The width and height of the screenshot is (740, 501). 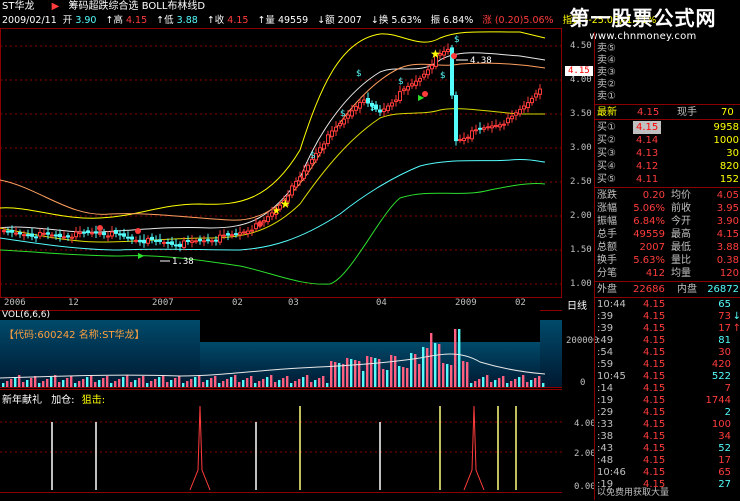 I want to click on buy-level-price: 4.14, so click(x=647, y=140).